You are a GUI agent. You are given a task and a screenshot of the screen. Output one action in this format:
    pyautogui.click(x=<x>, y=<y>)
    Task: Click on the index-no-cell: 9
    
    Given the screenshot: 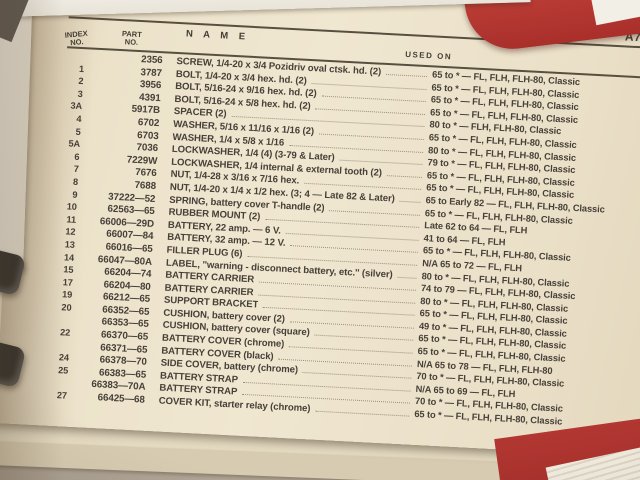 What is the action you would take?
    pyautogui.click(x=75, y=194)
    